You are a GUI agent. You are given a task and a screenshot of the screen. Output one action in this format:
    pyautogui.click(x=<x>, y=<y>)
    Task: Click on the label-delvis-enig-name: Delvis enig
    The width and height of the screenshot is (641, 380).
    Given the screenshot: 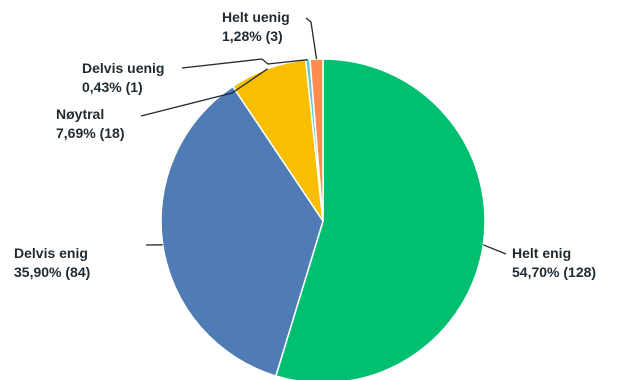 What is the action you would take?
    pyautogui.click(x=51, y=253)
    